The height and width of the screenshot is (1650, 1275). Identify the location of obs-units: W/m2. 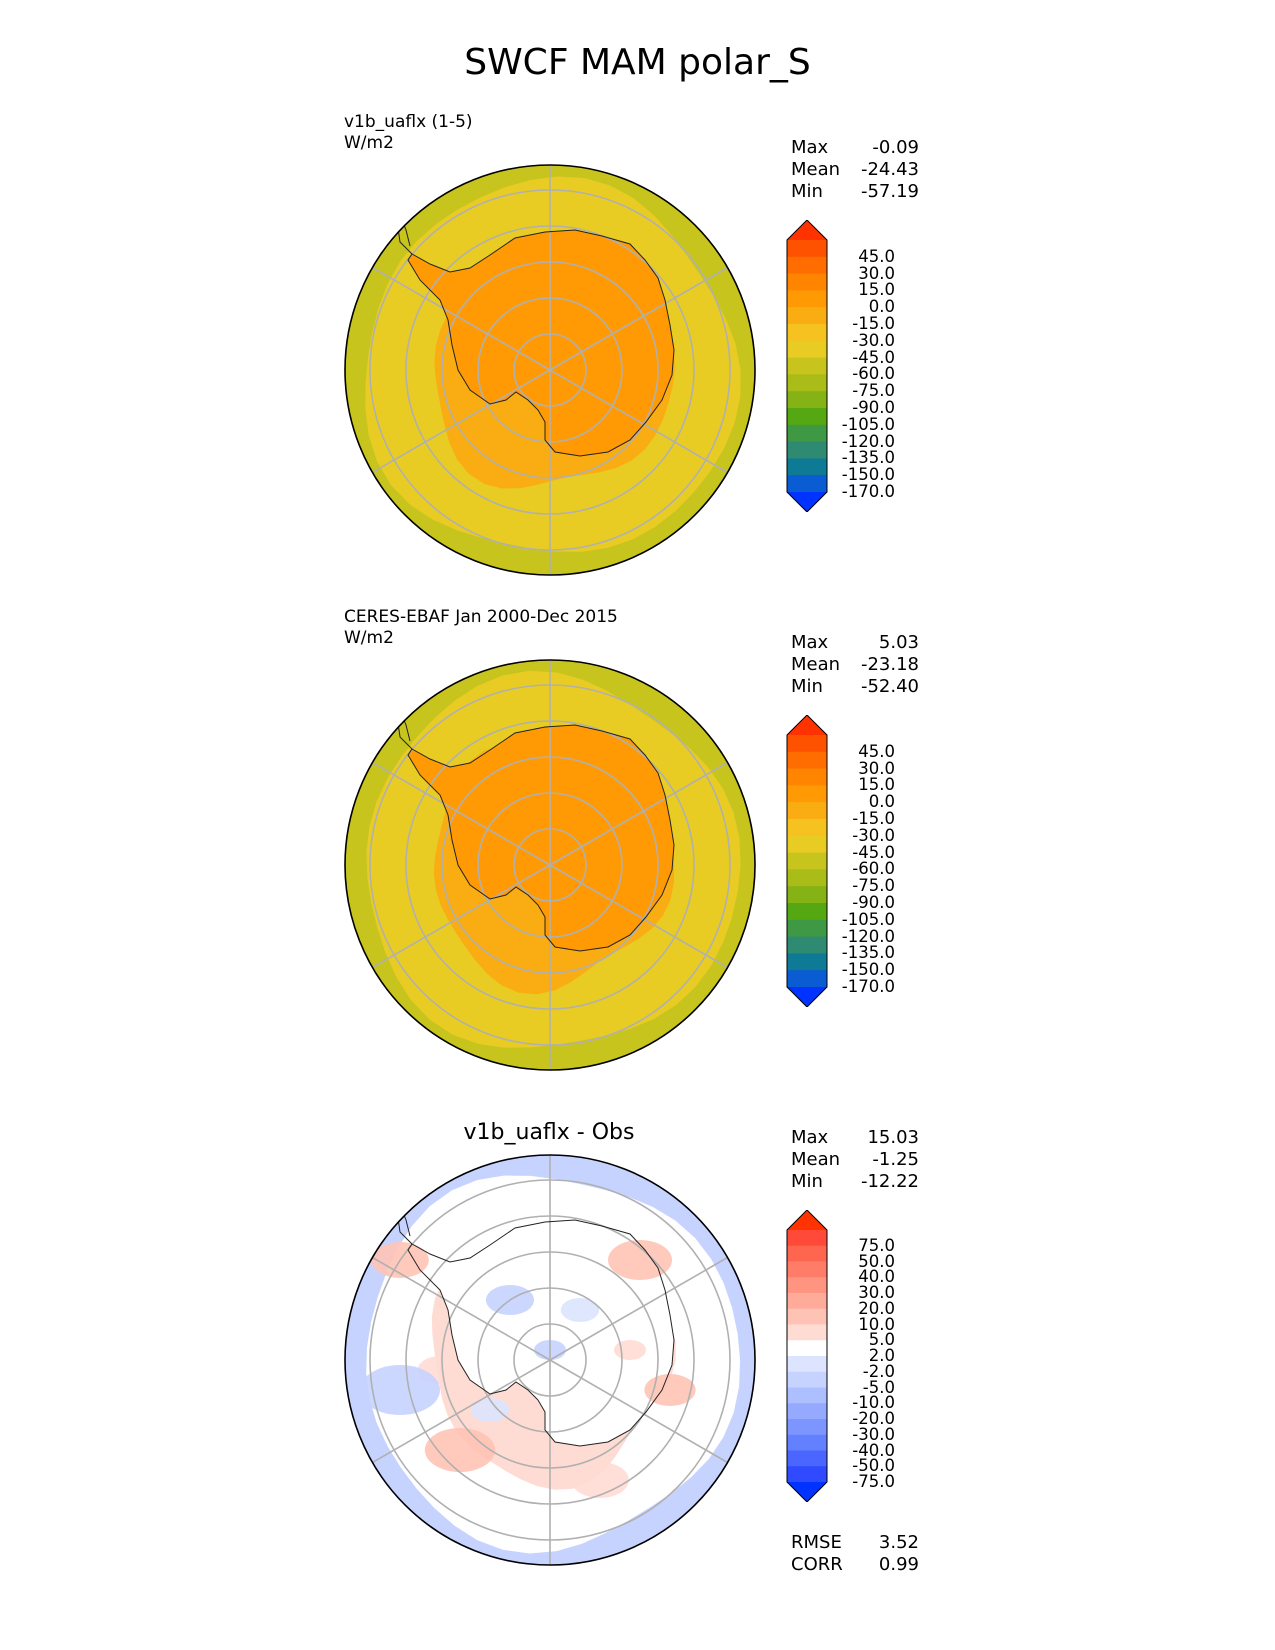
(369, 638).